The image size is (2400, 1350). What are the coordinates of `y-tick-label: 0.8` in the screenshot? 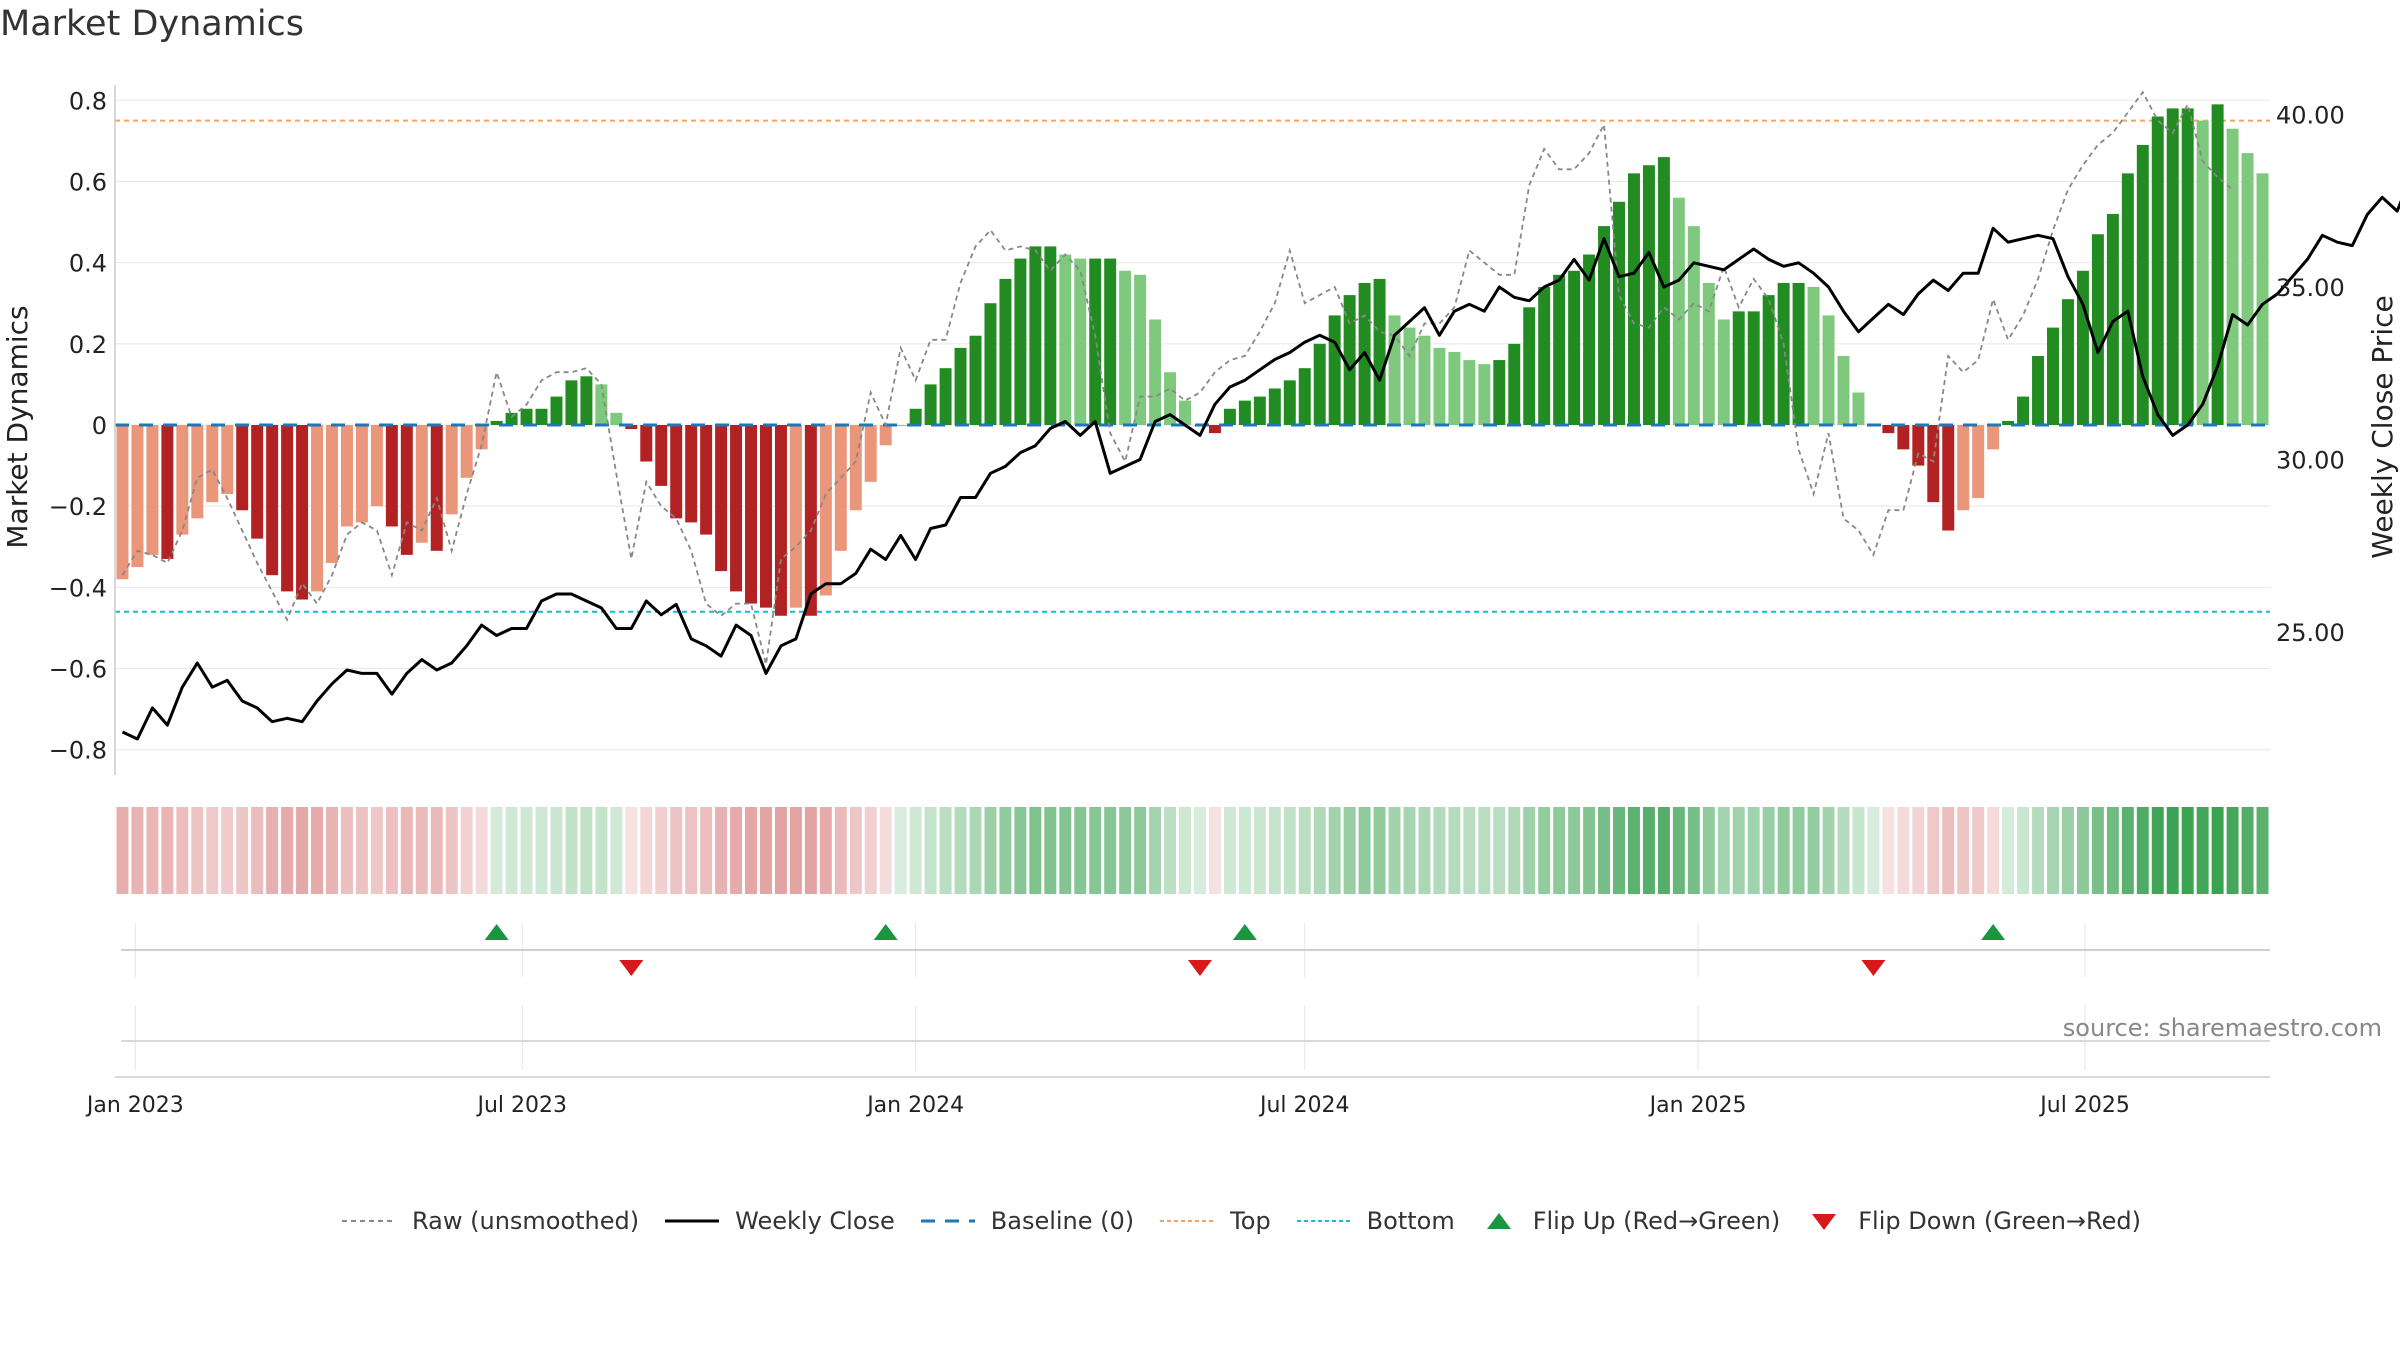 It's located at (88, 101).